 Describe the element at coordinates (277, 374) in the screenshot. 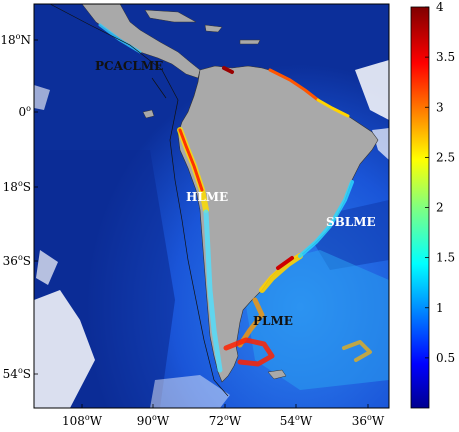

I see `land-falklands` at that location.